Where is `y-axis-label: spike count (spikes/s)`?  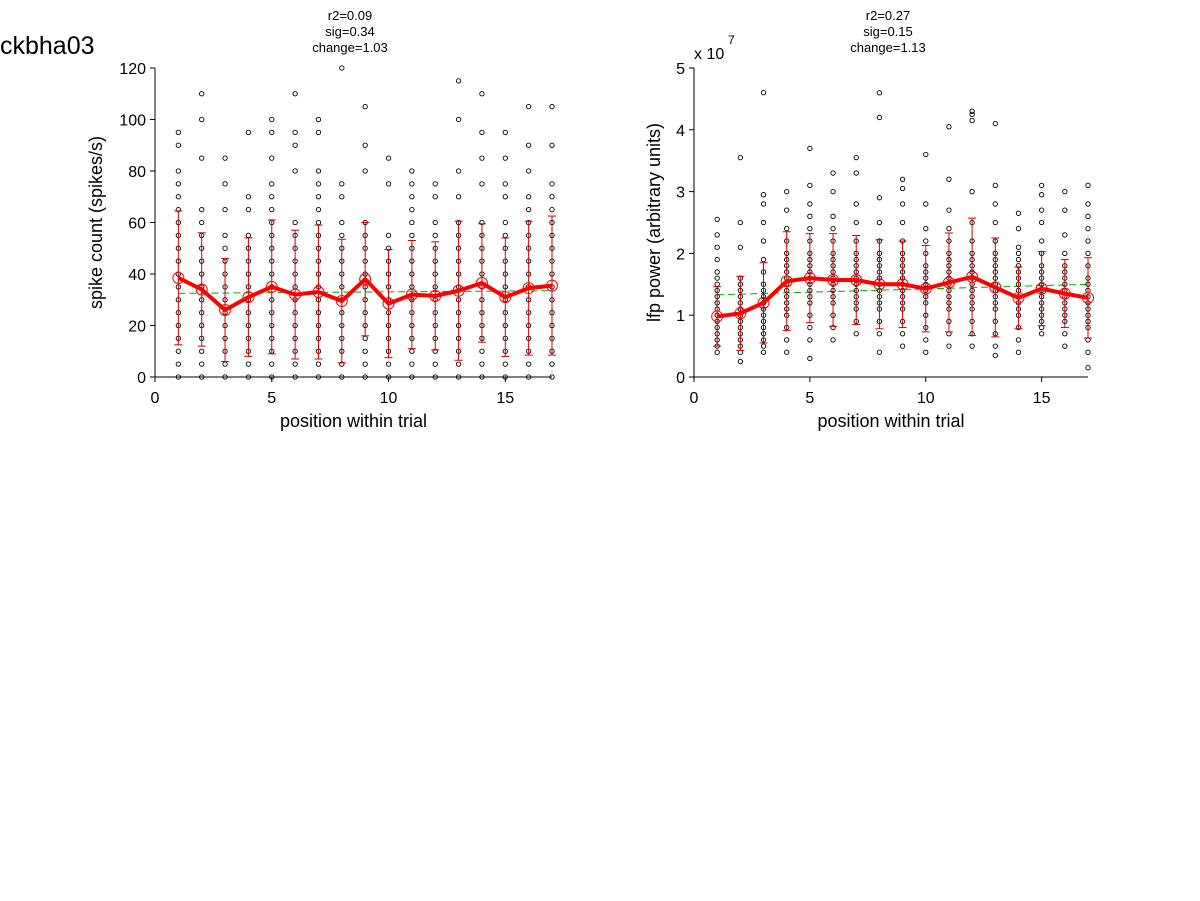
y-axis-label: spike count (spikes/s) is located at coordinates (96, 222).